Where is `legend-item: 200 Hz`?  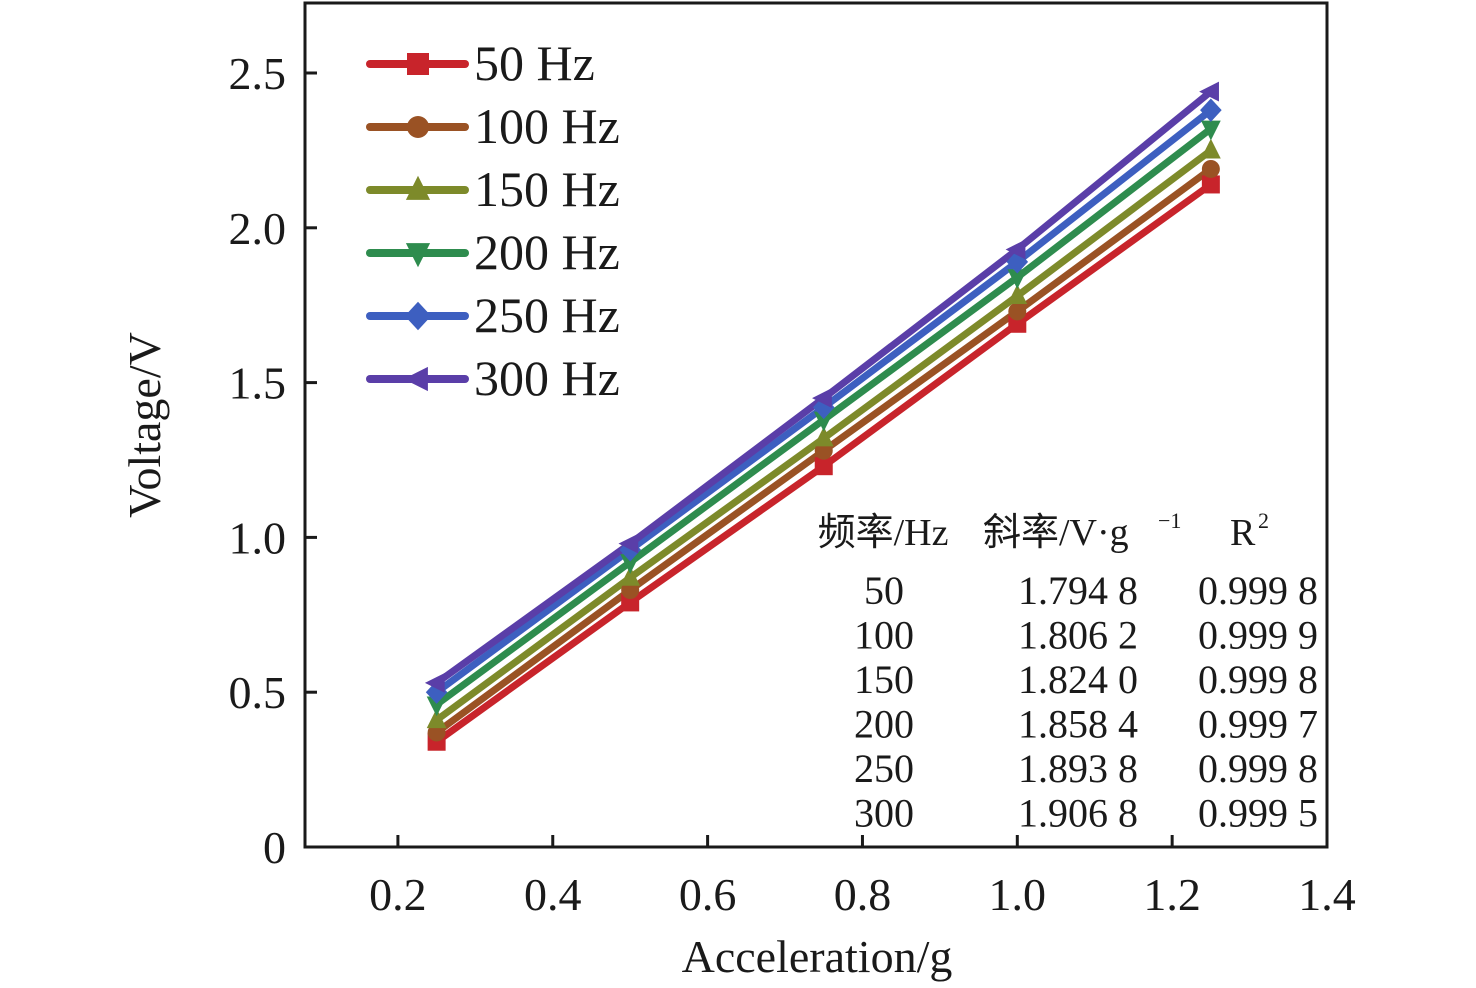
legend-item: 200 Hz is located at coordinates (493, 252).